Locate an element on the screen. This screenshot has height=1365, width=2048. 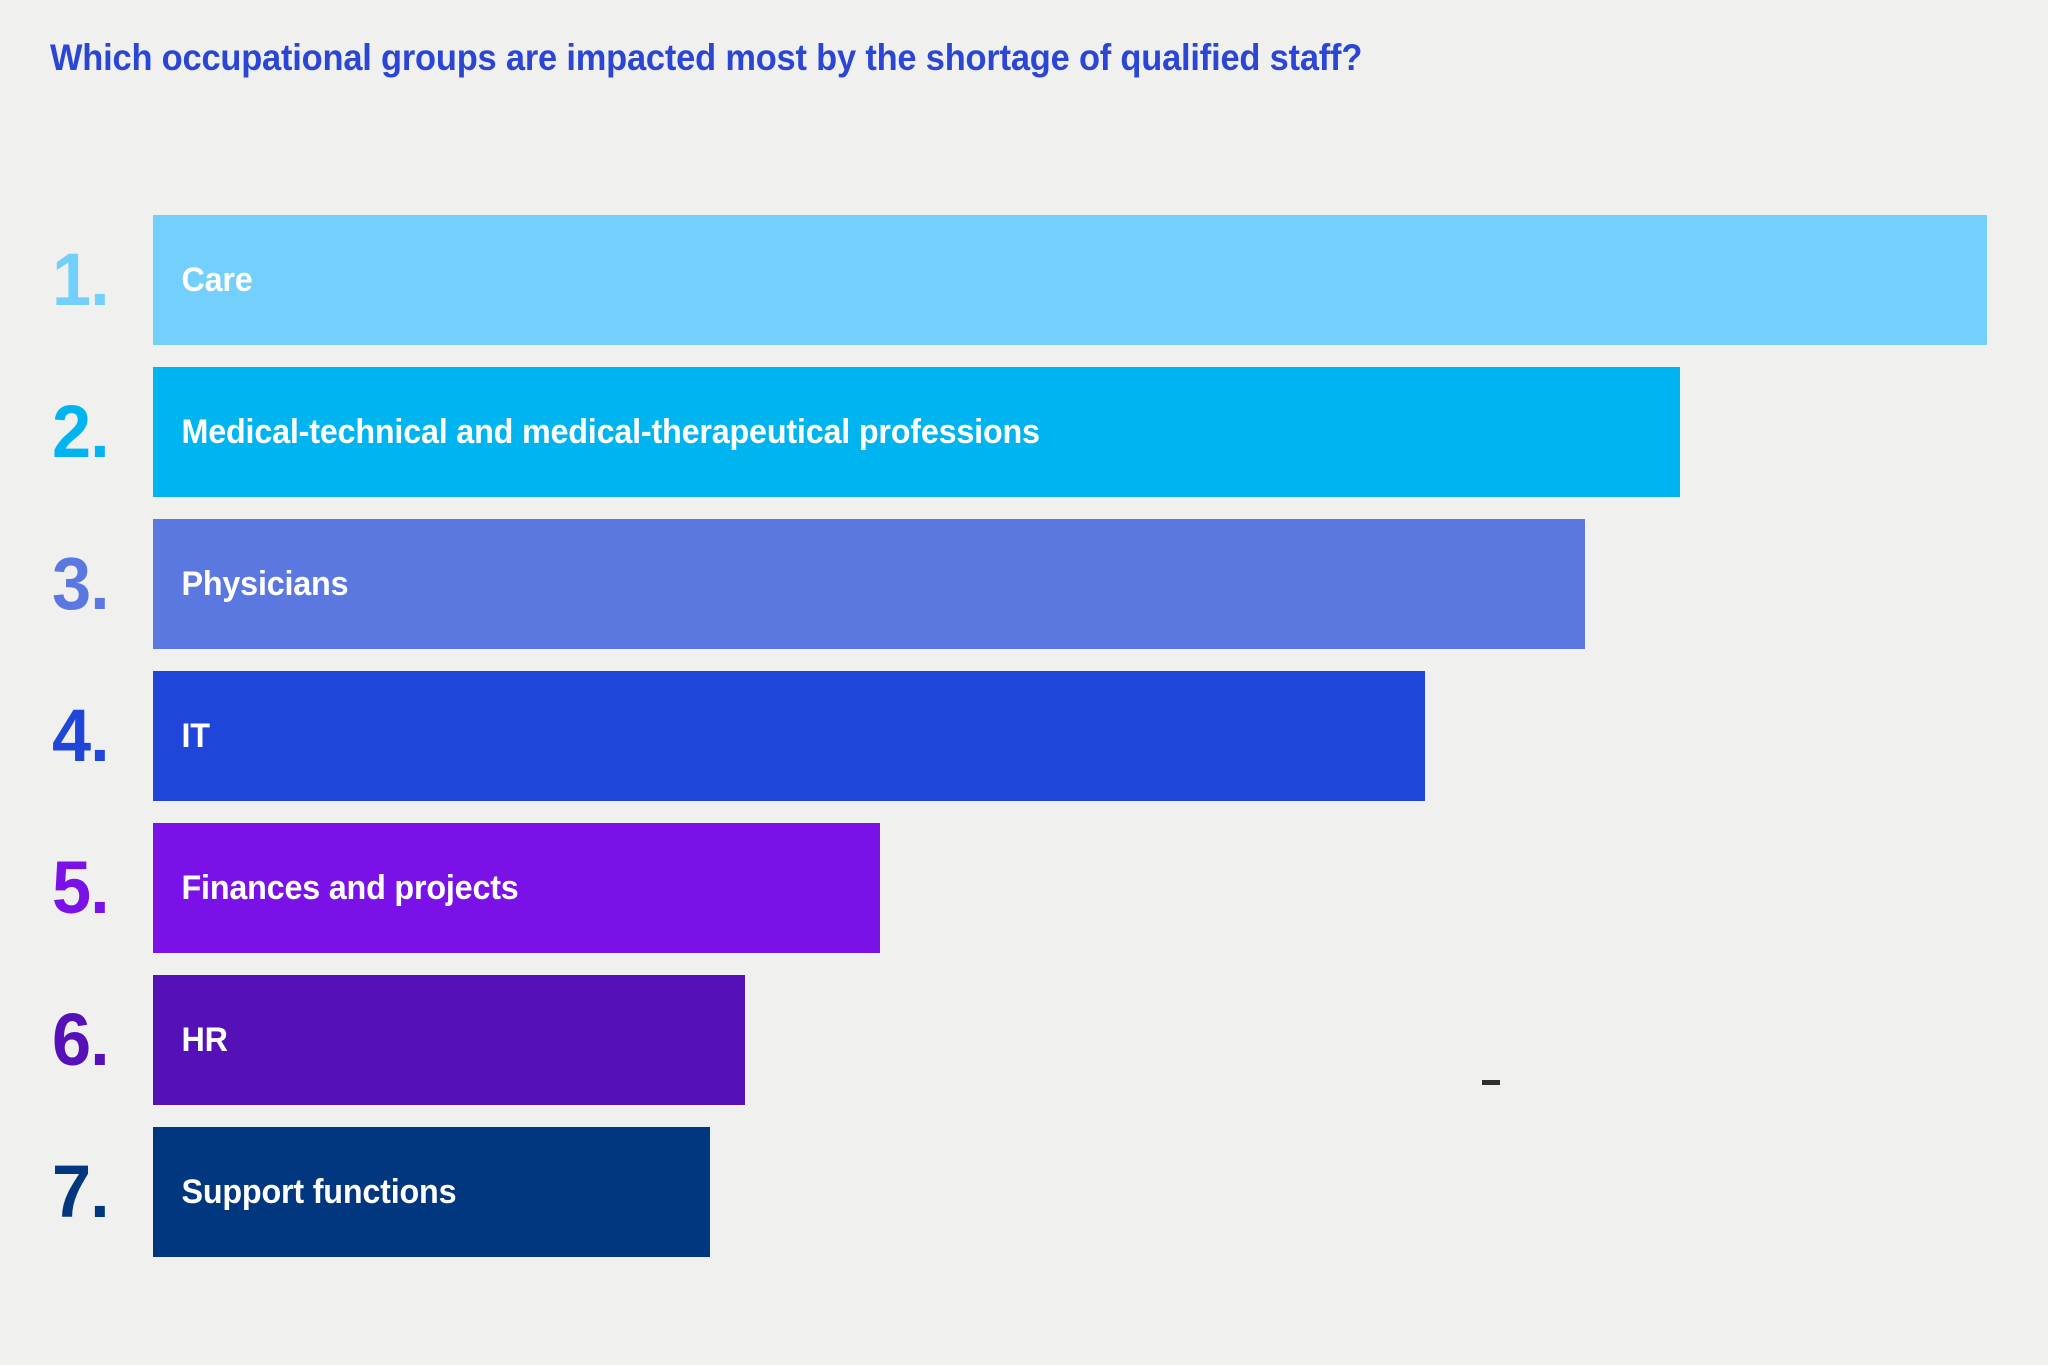
bar: Support functions is located at coordinates (431, 1192).